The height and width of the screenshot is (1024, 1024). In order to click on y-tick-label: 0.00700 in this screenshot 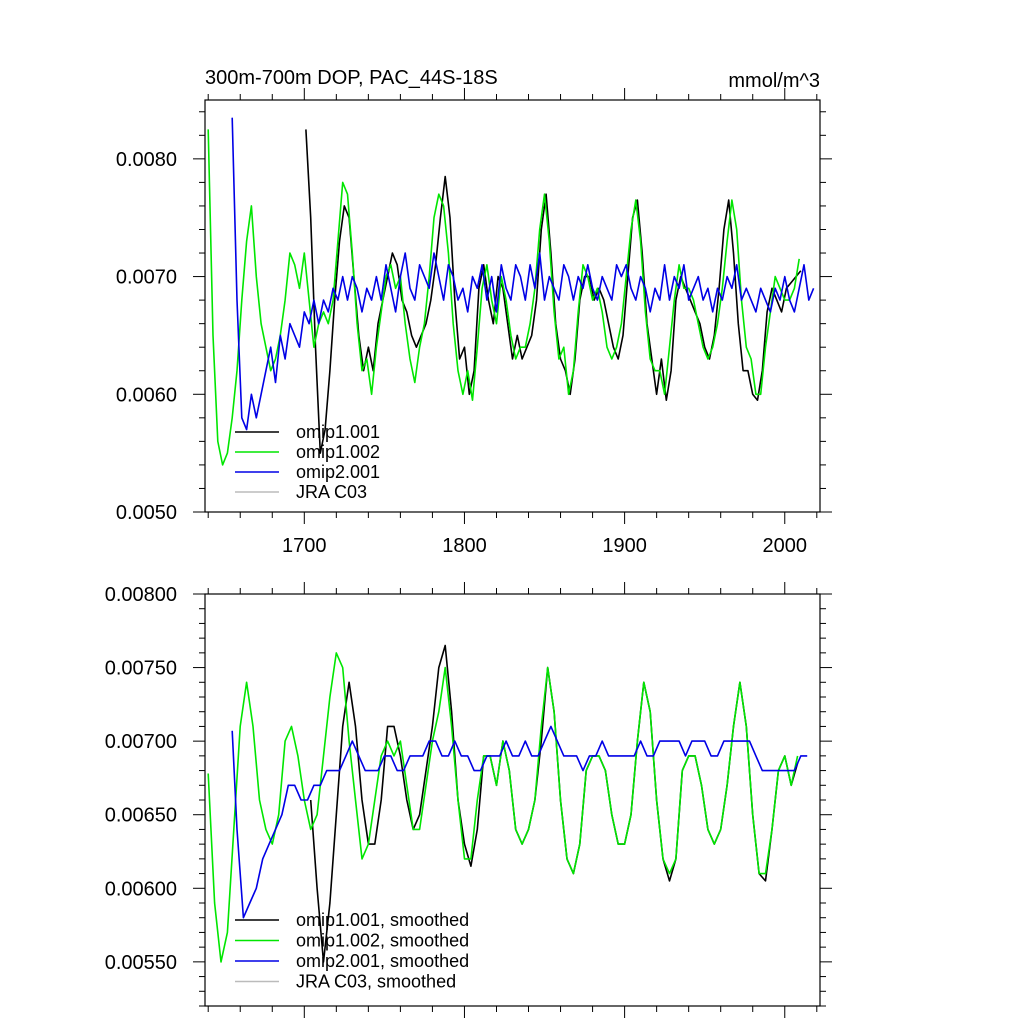, I will do `click(141, 742)`.